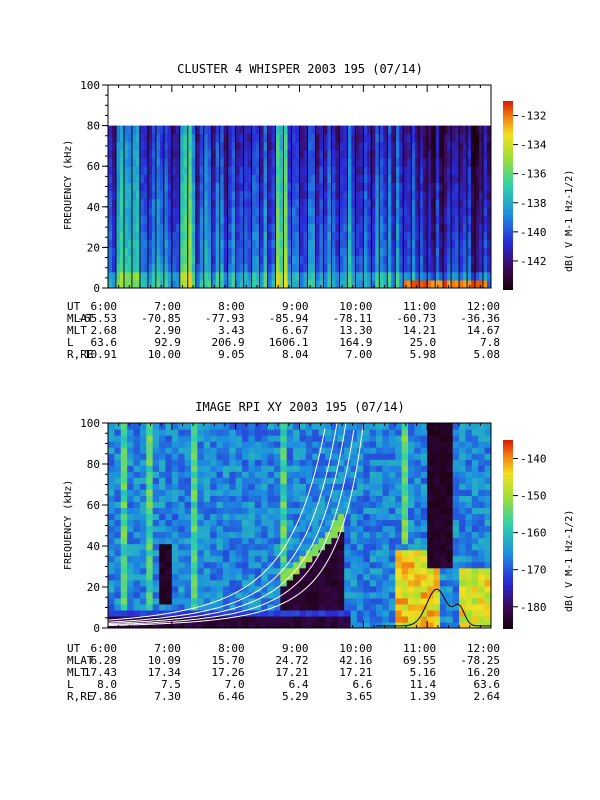 The height and width of the screenshot is (800, 600). I want to click on top-eph-value: 14.67, so click(483, 330).